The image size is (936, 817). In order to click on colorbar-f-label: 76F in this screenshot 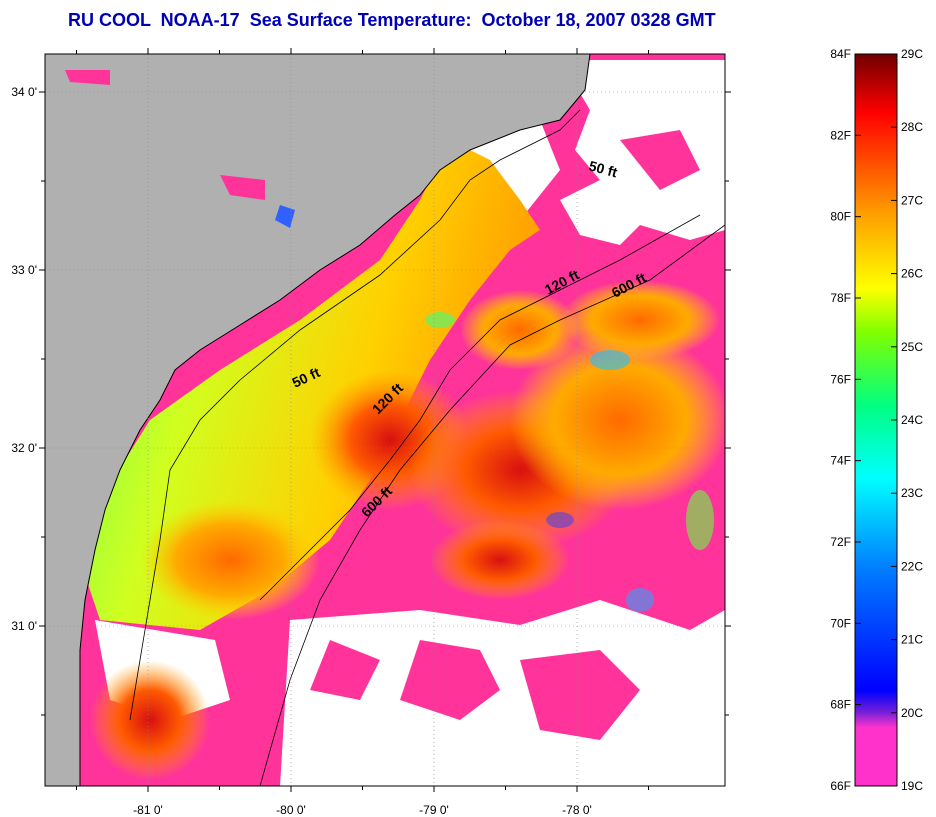, I will do `click(840, 379)`.